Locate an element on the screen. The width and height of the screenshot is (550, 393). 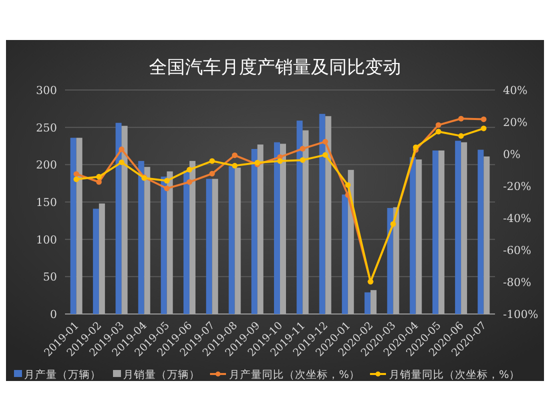
y-tick-label: 250 is located at coordinates (46, 127).